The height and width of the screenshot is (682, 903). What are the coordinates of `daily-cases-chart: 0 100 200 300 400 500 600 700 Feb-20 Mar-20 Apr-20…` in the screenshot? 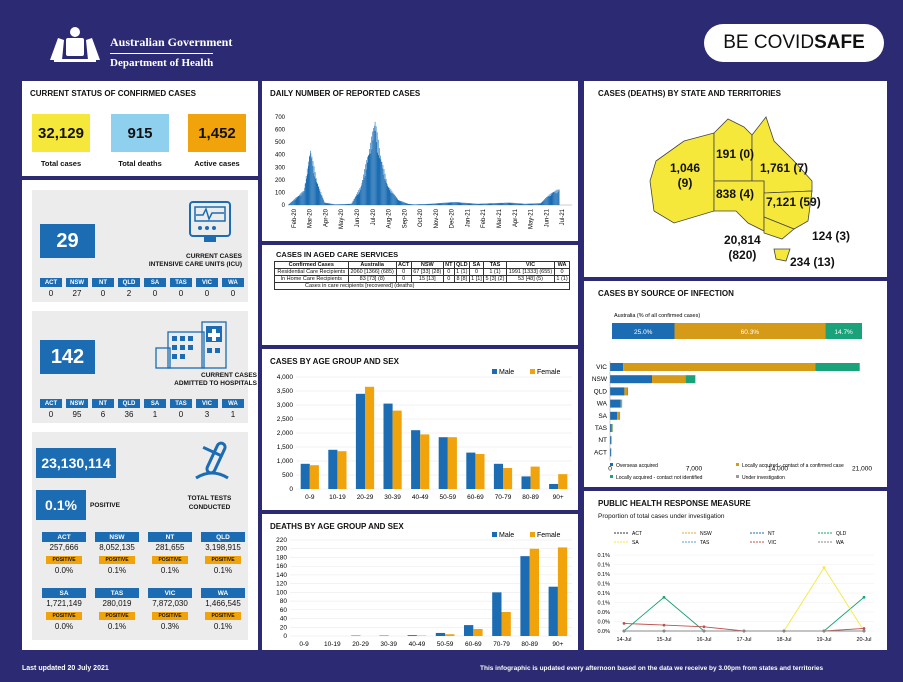 It's located at (423, 172).